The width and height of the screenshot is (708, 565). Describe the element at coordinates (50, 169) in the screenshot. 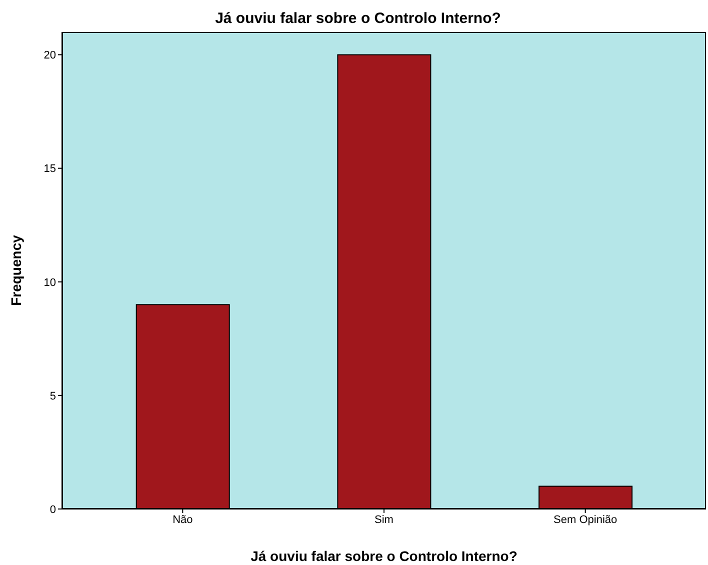

I see `y-tick-label: 15` at that location.